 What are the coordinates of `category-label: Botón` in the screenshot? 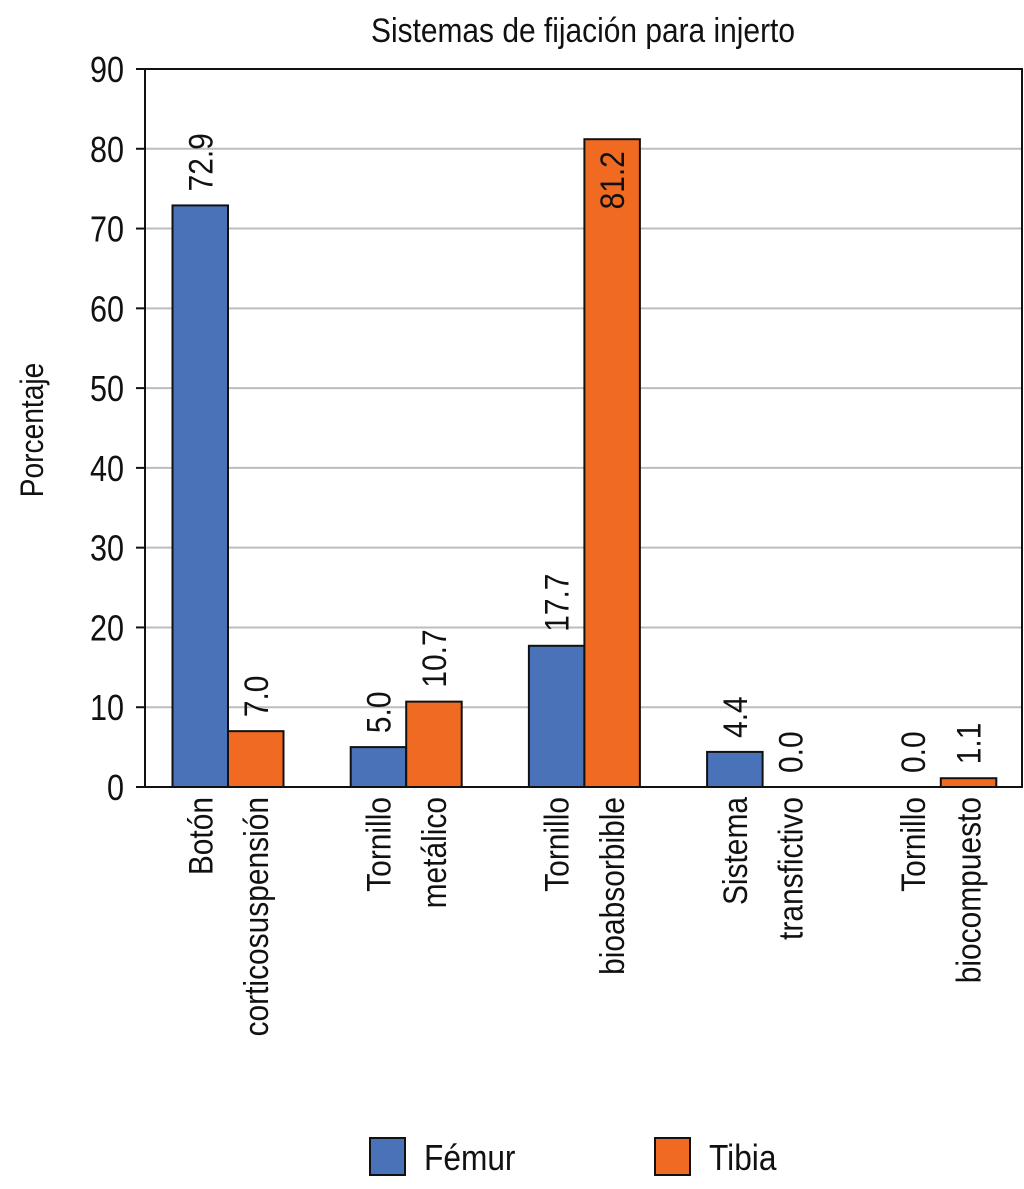 It's located at (200, 836).